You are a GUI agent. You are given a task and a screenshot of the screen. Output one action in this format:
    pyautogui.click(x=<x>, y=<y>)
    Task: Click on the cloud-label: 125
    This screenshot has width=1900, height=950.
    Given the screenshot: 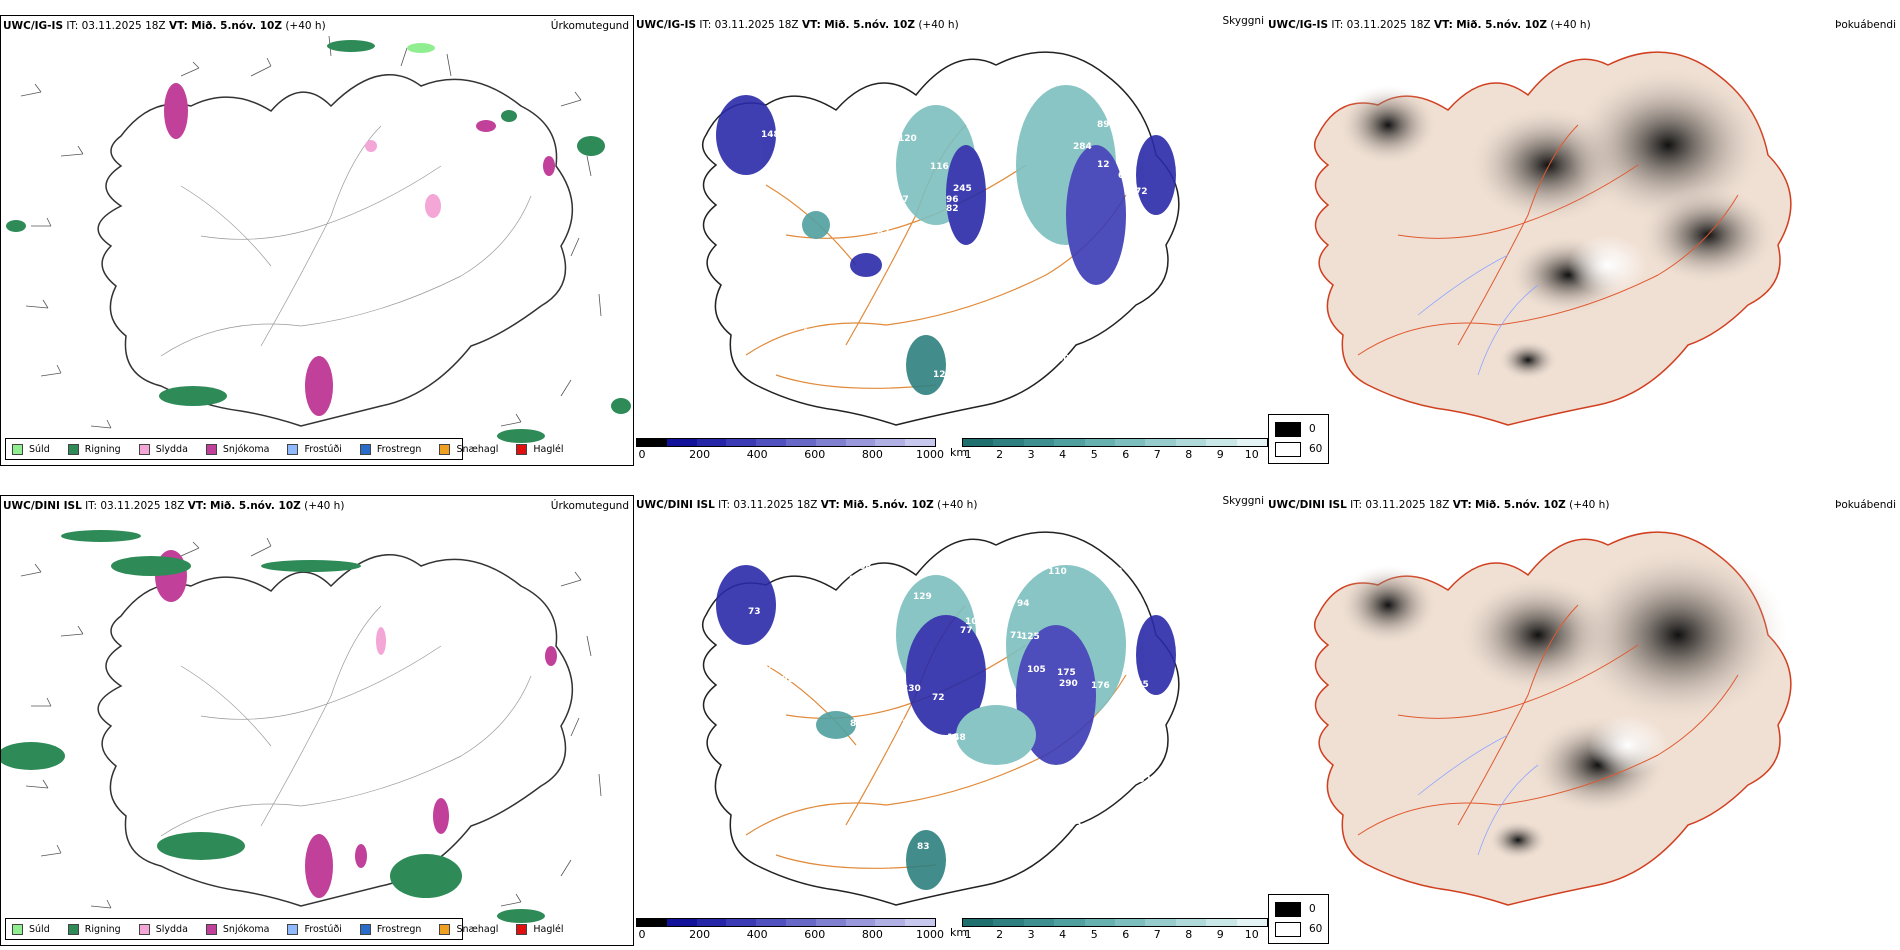 What is the action you would take?
    pyautogui.click(x=788, y=710)
    